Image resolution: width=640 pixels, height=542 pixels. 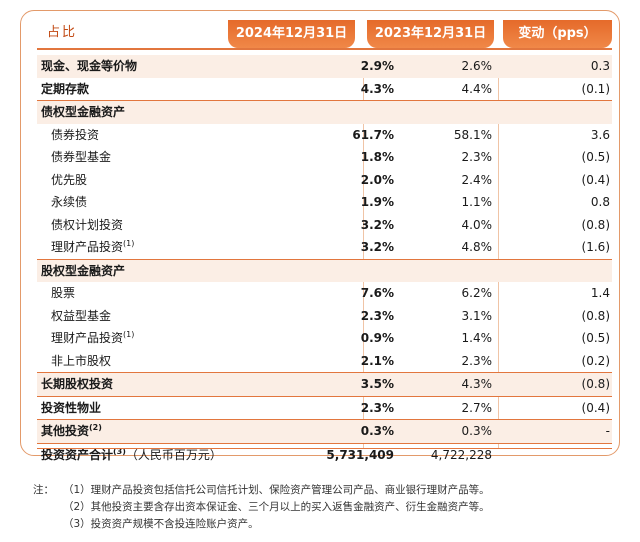 What do you see at coordinates (477, 431) in the screenshot?
I see `value-2023: 0.3%` at bounding box center [477, 431].